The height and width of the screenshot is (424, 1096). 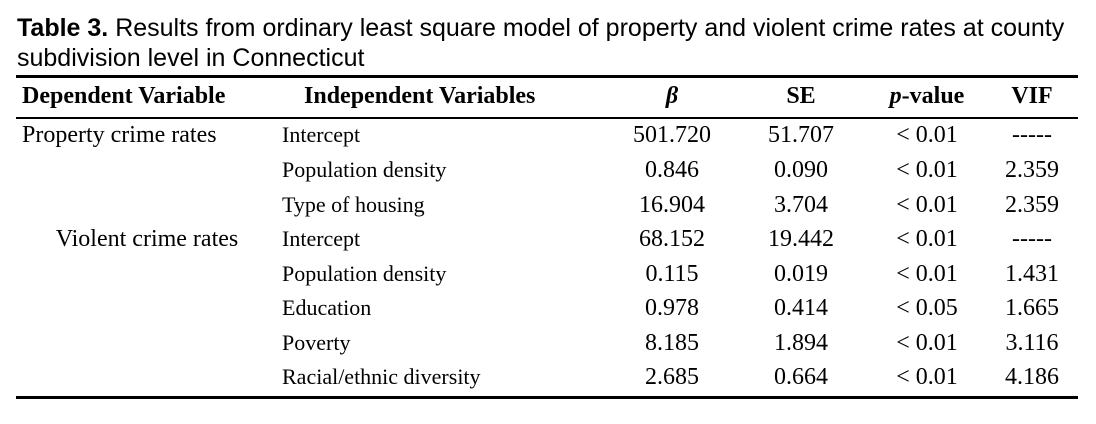 What do you see at coordinates (63, 28) in the screenshot?
I see `table-caption-label: Table 3.` at bounding box center [63, 28].